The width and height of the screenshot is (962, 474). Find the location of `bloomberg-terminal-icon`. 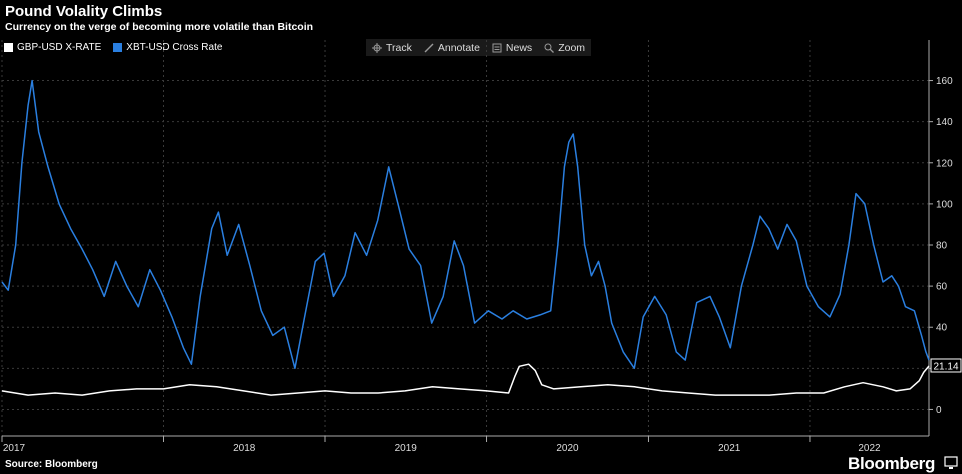

bloomberg-terminal-icon is located at coordinates (951, 463).